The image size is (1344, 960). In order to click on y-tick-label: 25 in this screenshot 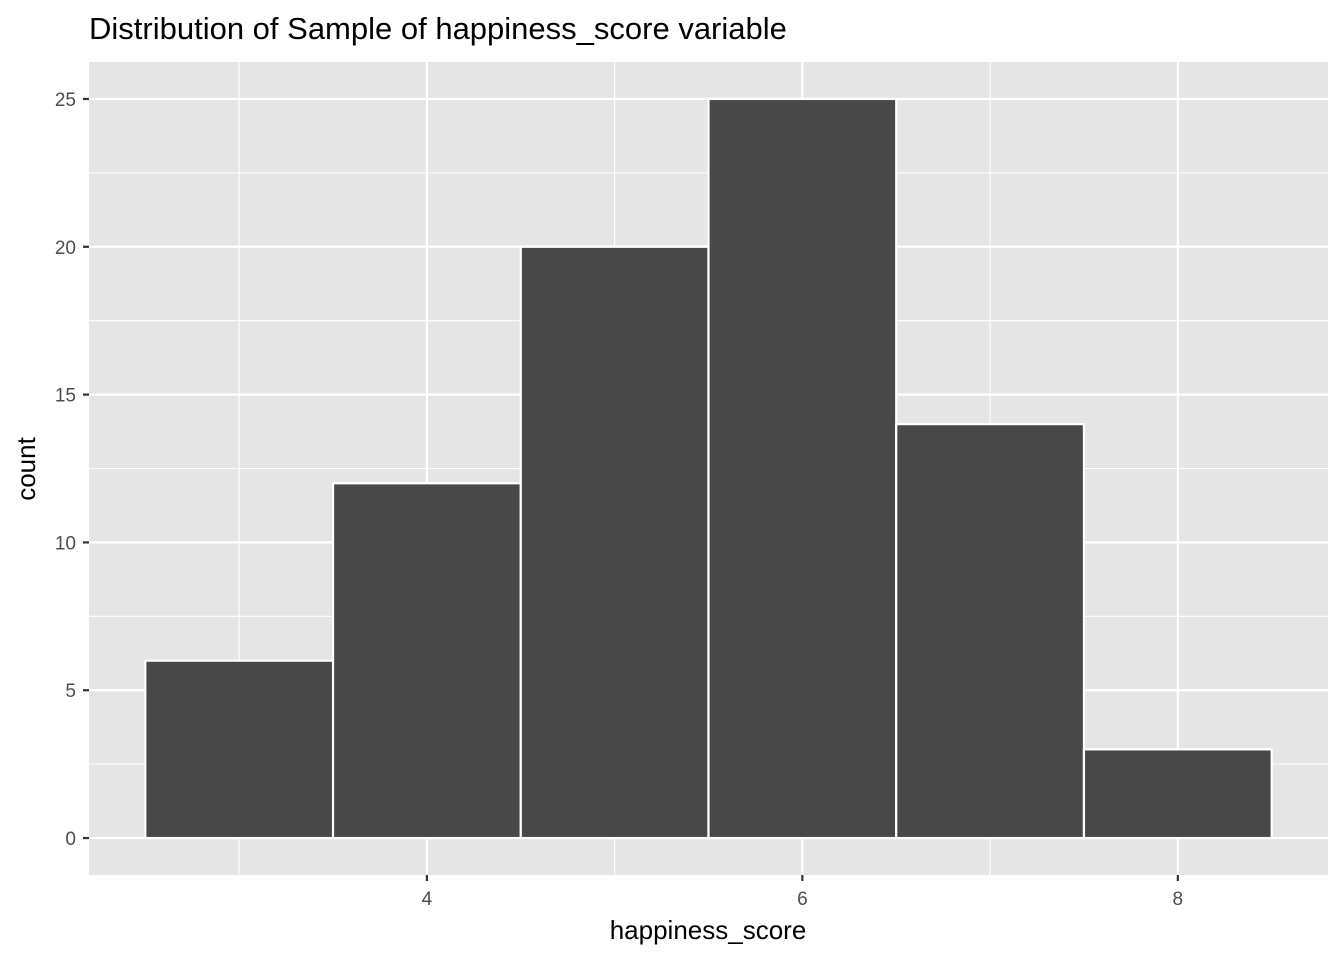, I will do `click(65, 100)`.